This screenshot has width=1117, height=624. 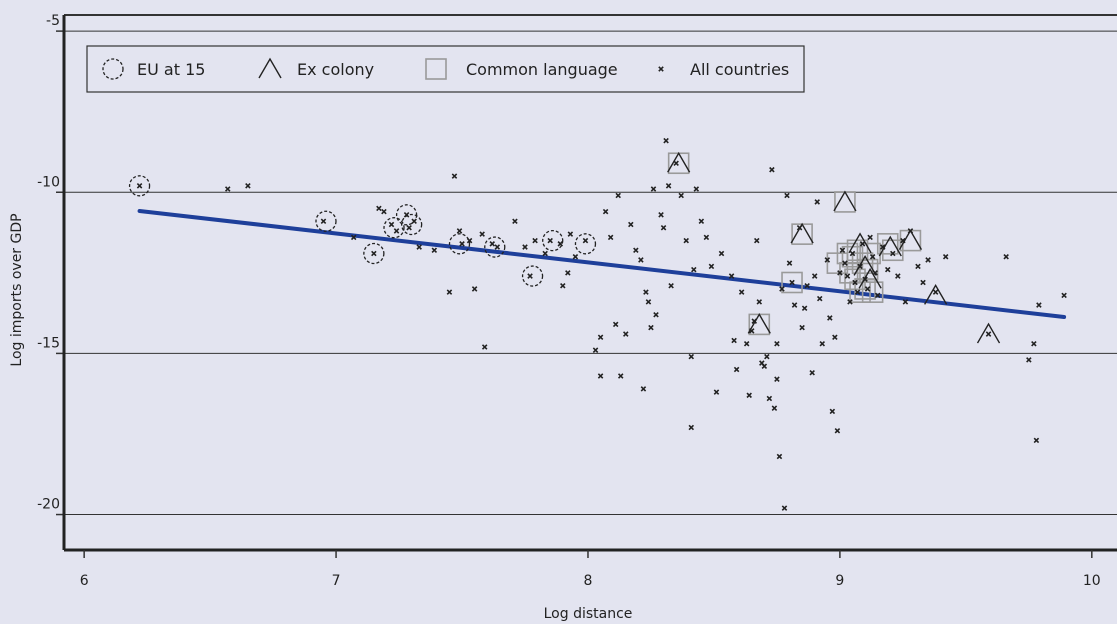 I want to click on language-marker, so click(x=887, y=244).